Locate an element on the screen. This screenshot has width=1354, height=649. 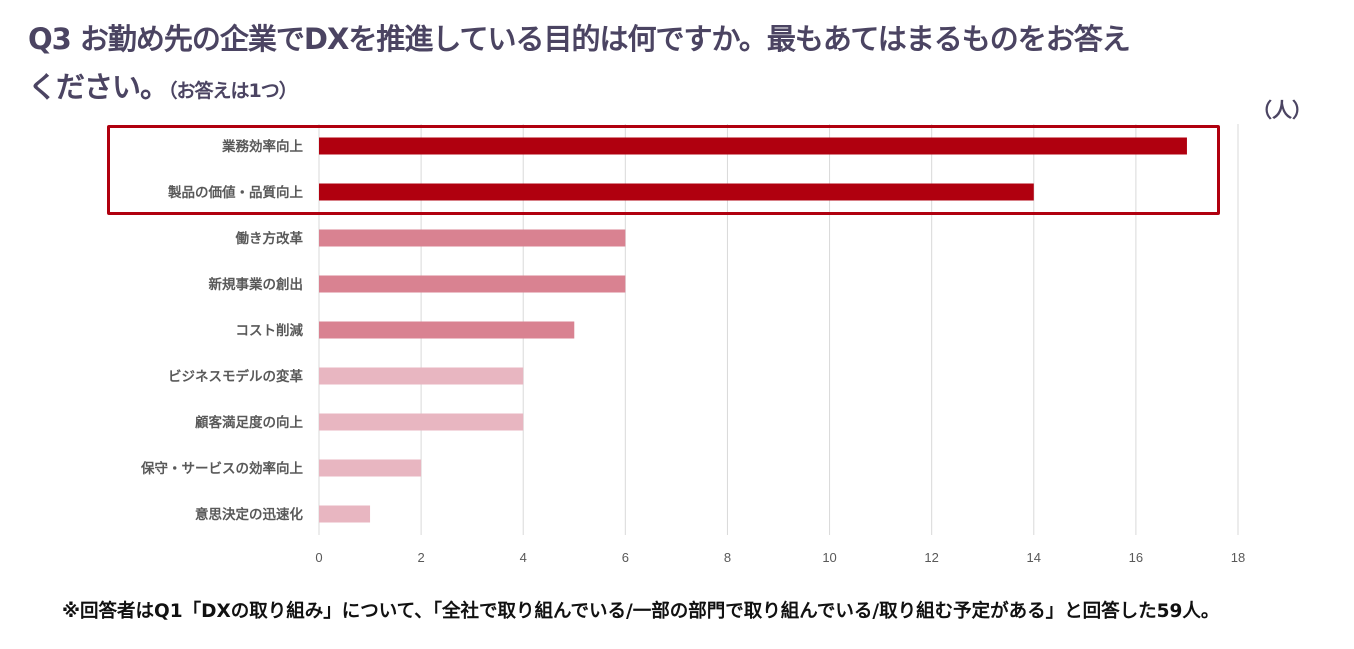
category-label: 働き方改革 is located at coordinates (269, 238).